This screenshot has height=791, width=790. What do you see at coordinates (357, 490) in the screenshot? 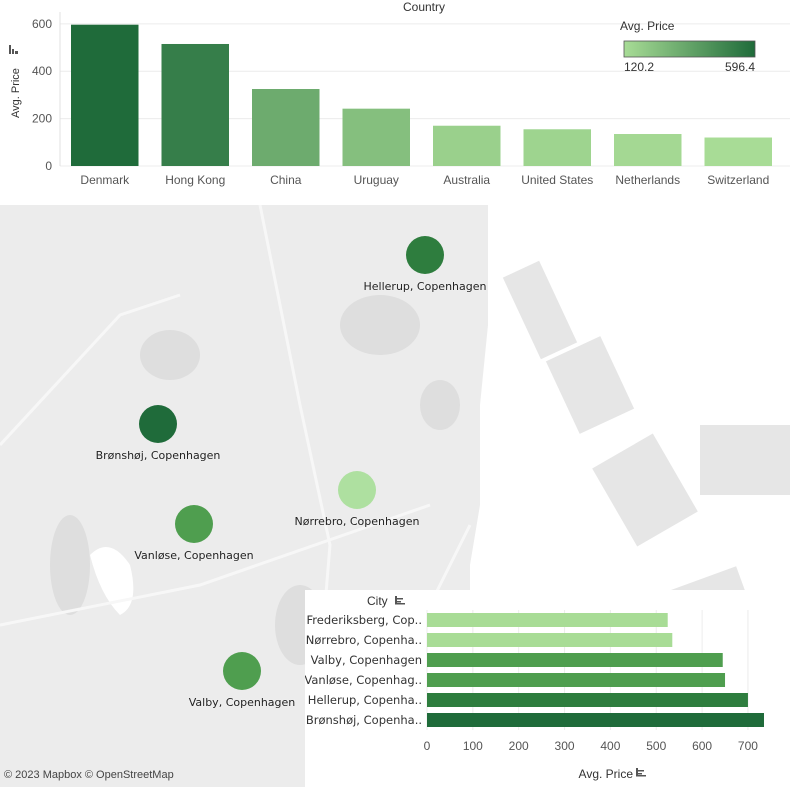
I see `map-point-nørrebro` at bounding box center [357, 490].